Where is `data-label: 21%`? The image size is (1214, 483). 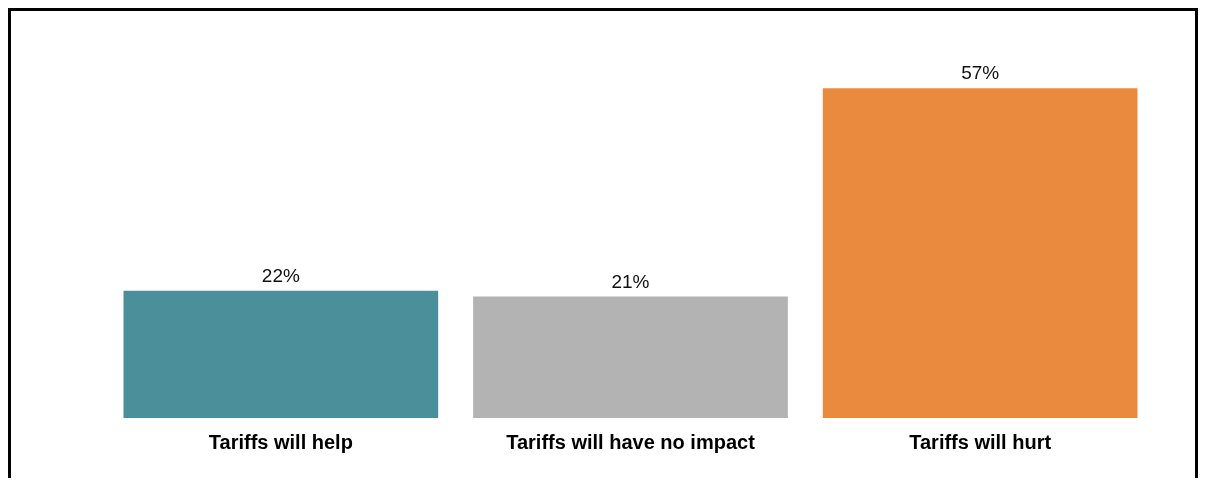 data-label: 21% is located at coordinates (630, 281).